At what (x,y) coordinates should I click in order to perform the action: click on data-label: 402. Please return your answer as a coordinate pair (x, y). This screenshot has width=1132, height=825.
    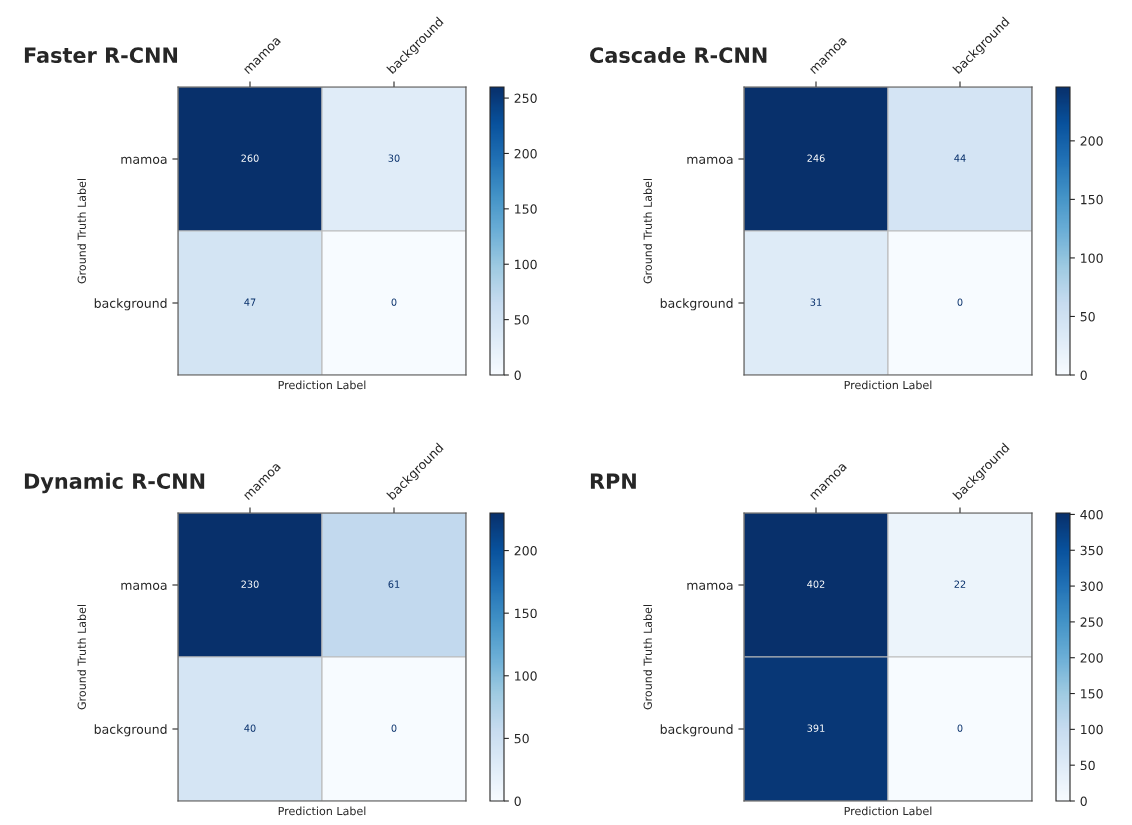
    Looking at the image, I should click on (816, 584).